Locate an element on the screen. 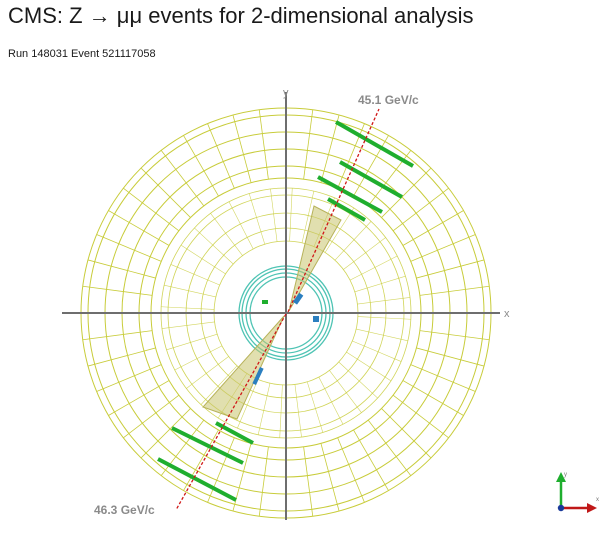  energy-cone-lower is located at coordinates (243, 367).